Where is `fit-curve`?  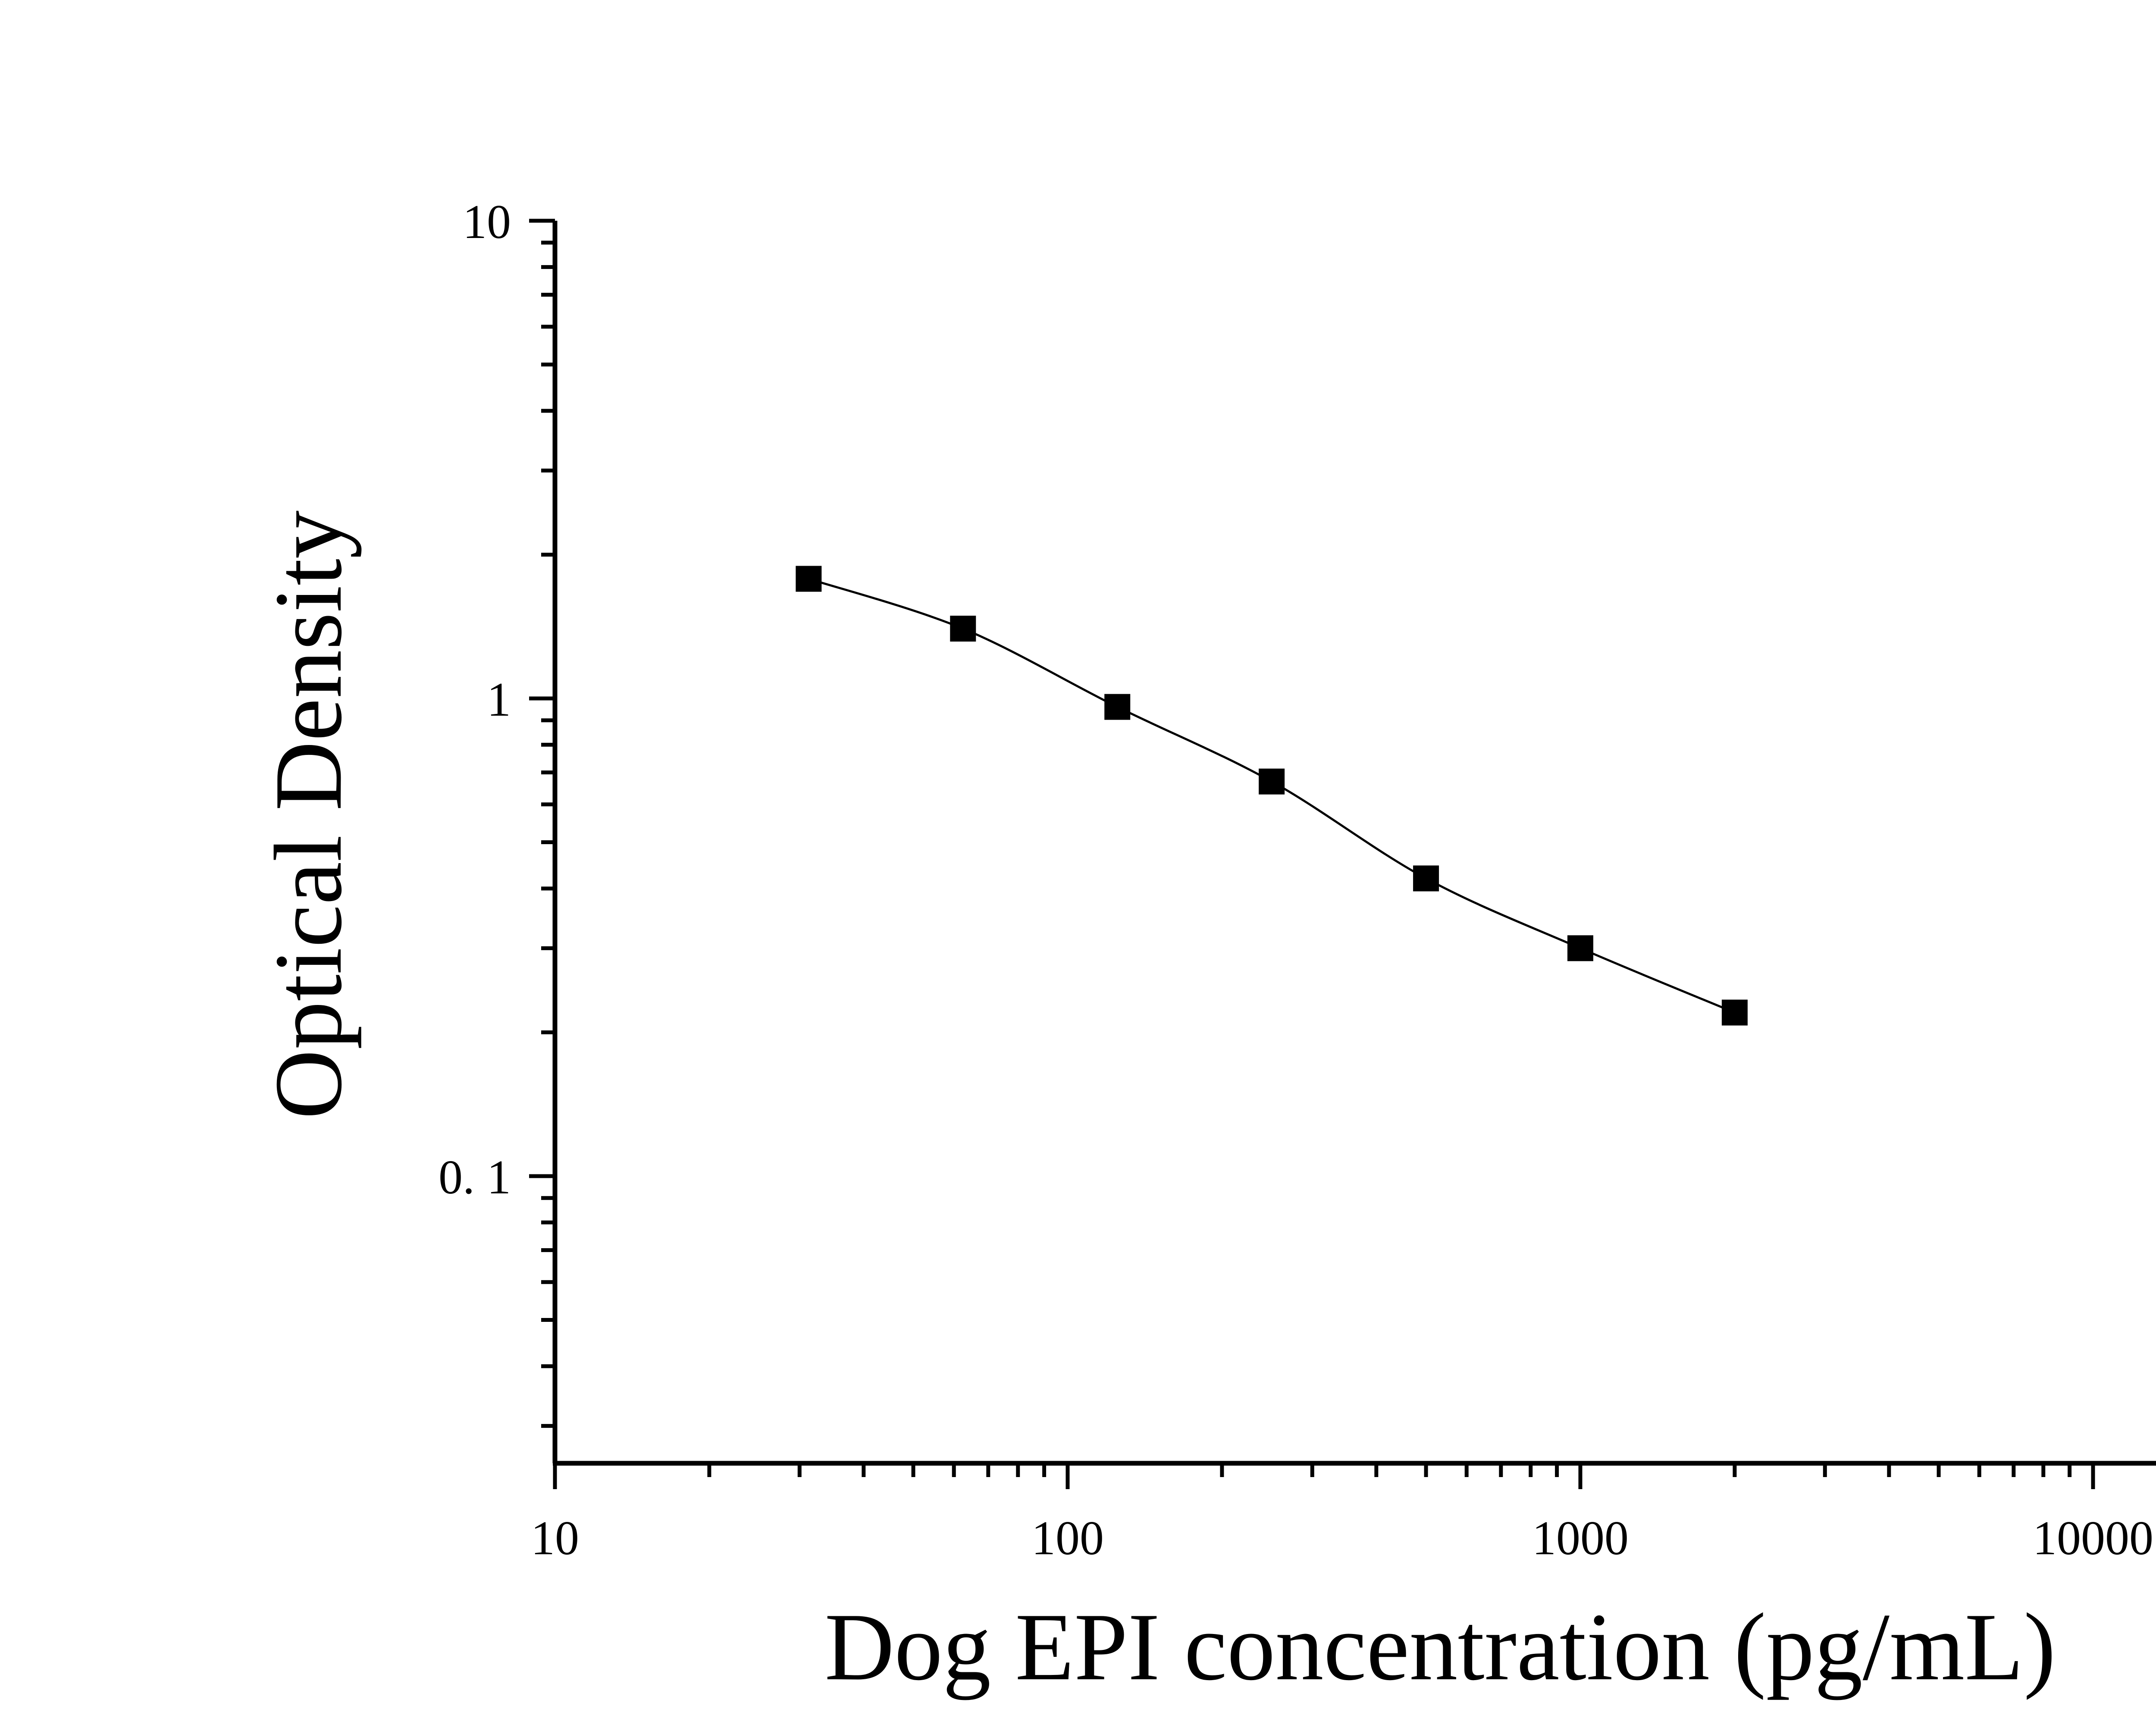 fit-curve is located at coordinates (1271, 796).